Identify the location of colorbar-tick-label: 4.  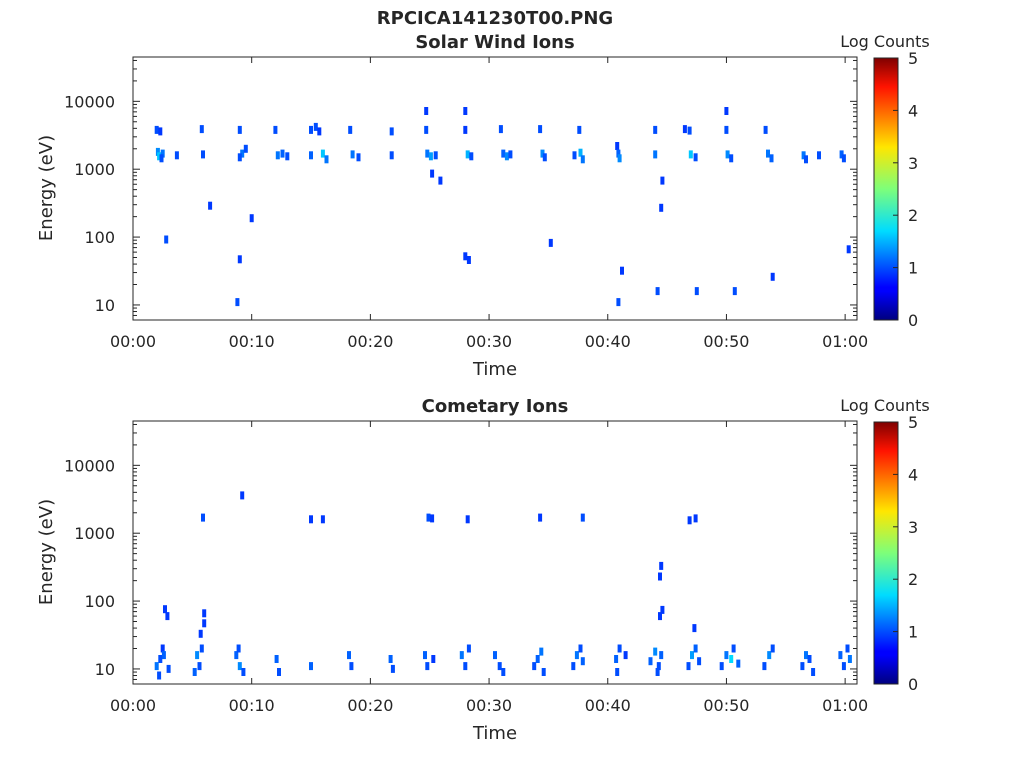
(913, 110).